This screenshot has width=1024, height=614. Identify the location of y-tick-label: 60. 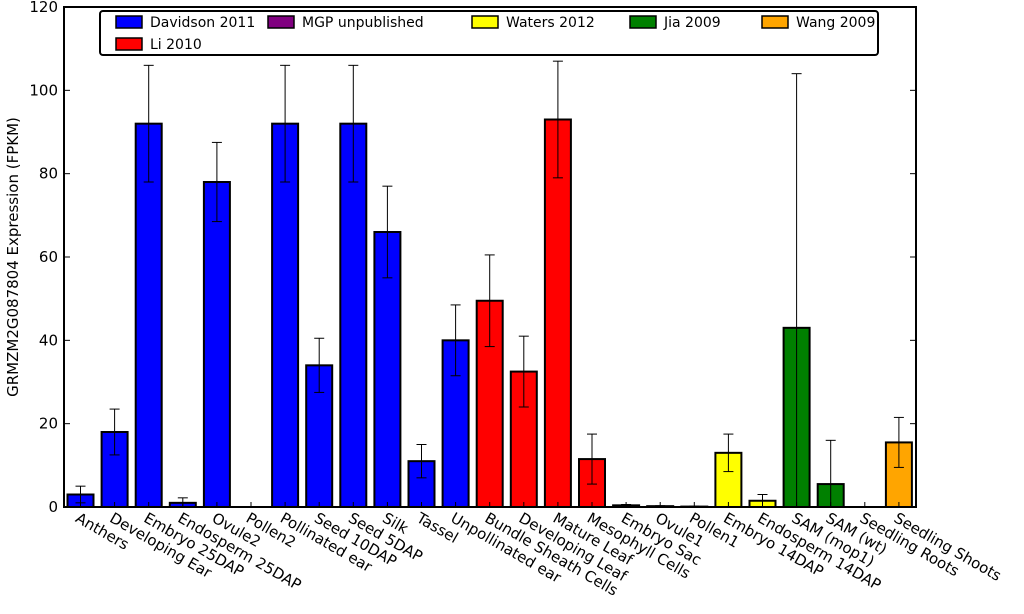
(48, 257).